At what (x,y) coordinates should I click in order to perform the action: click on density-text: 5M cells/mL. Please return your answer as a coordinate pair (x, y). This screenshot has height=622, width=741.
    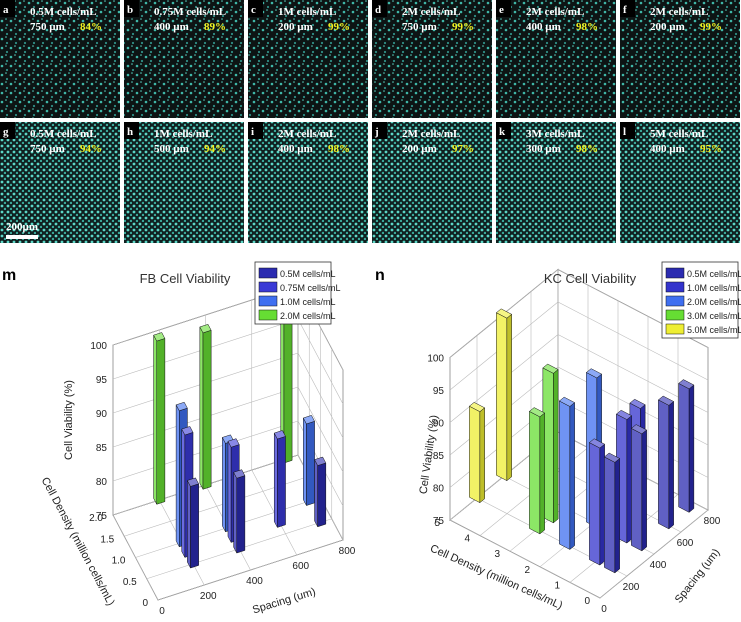
    Looking at the image, I should click on (679, 134).